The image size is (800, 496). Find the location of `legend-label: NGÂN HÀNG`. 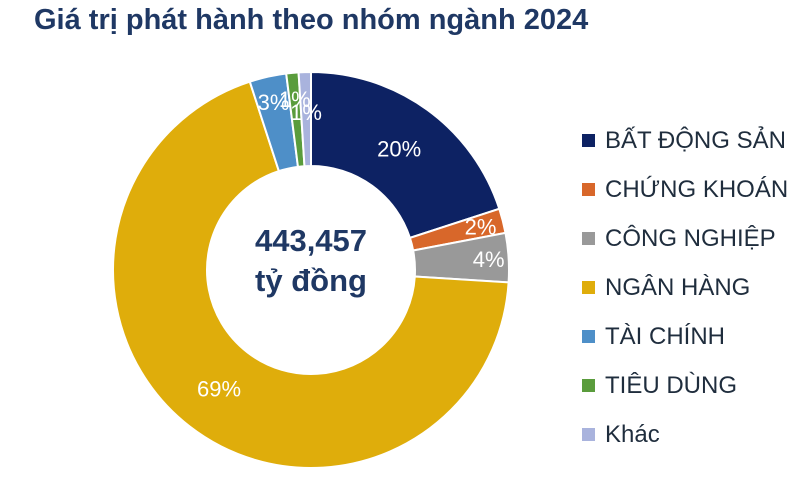

legend-label: NGÂN HÀNG is located at coordinates (678, 287).